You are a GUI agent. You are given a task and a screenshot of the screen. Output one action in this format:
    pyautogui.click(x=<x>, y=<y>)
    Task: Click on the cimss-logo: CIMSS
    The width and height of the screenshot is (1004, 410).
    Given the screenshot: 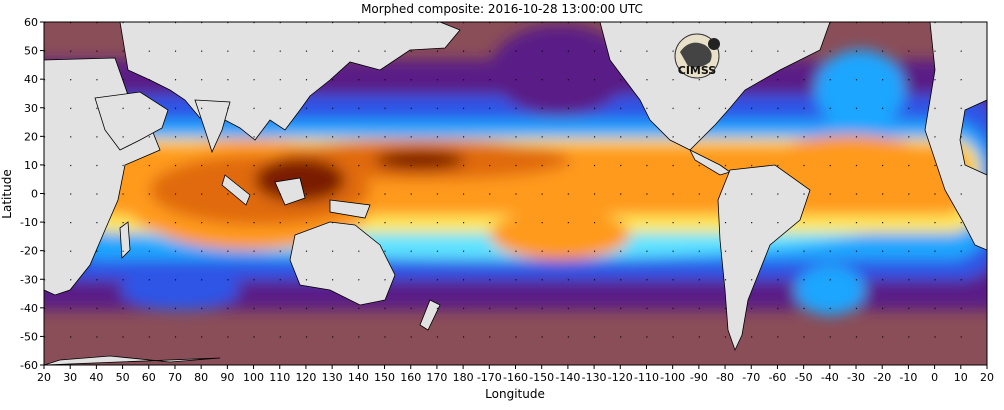 What is the action you would take?
    pyautogui.click(x=697, y=56)
    